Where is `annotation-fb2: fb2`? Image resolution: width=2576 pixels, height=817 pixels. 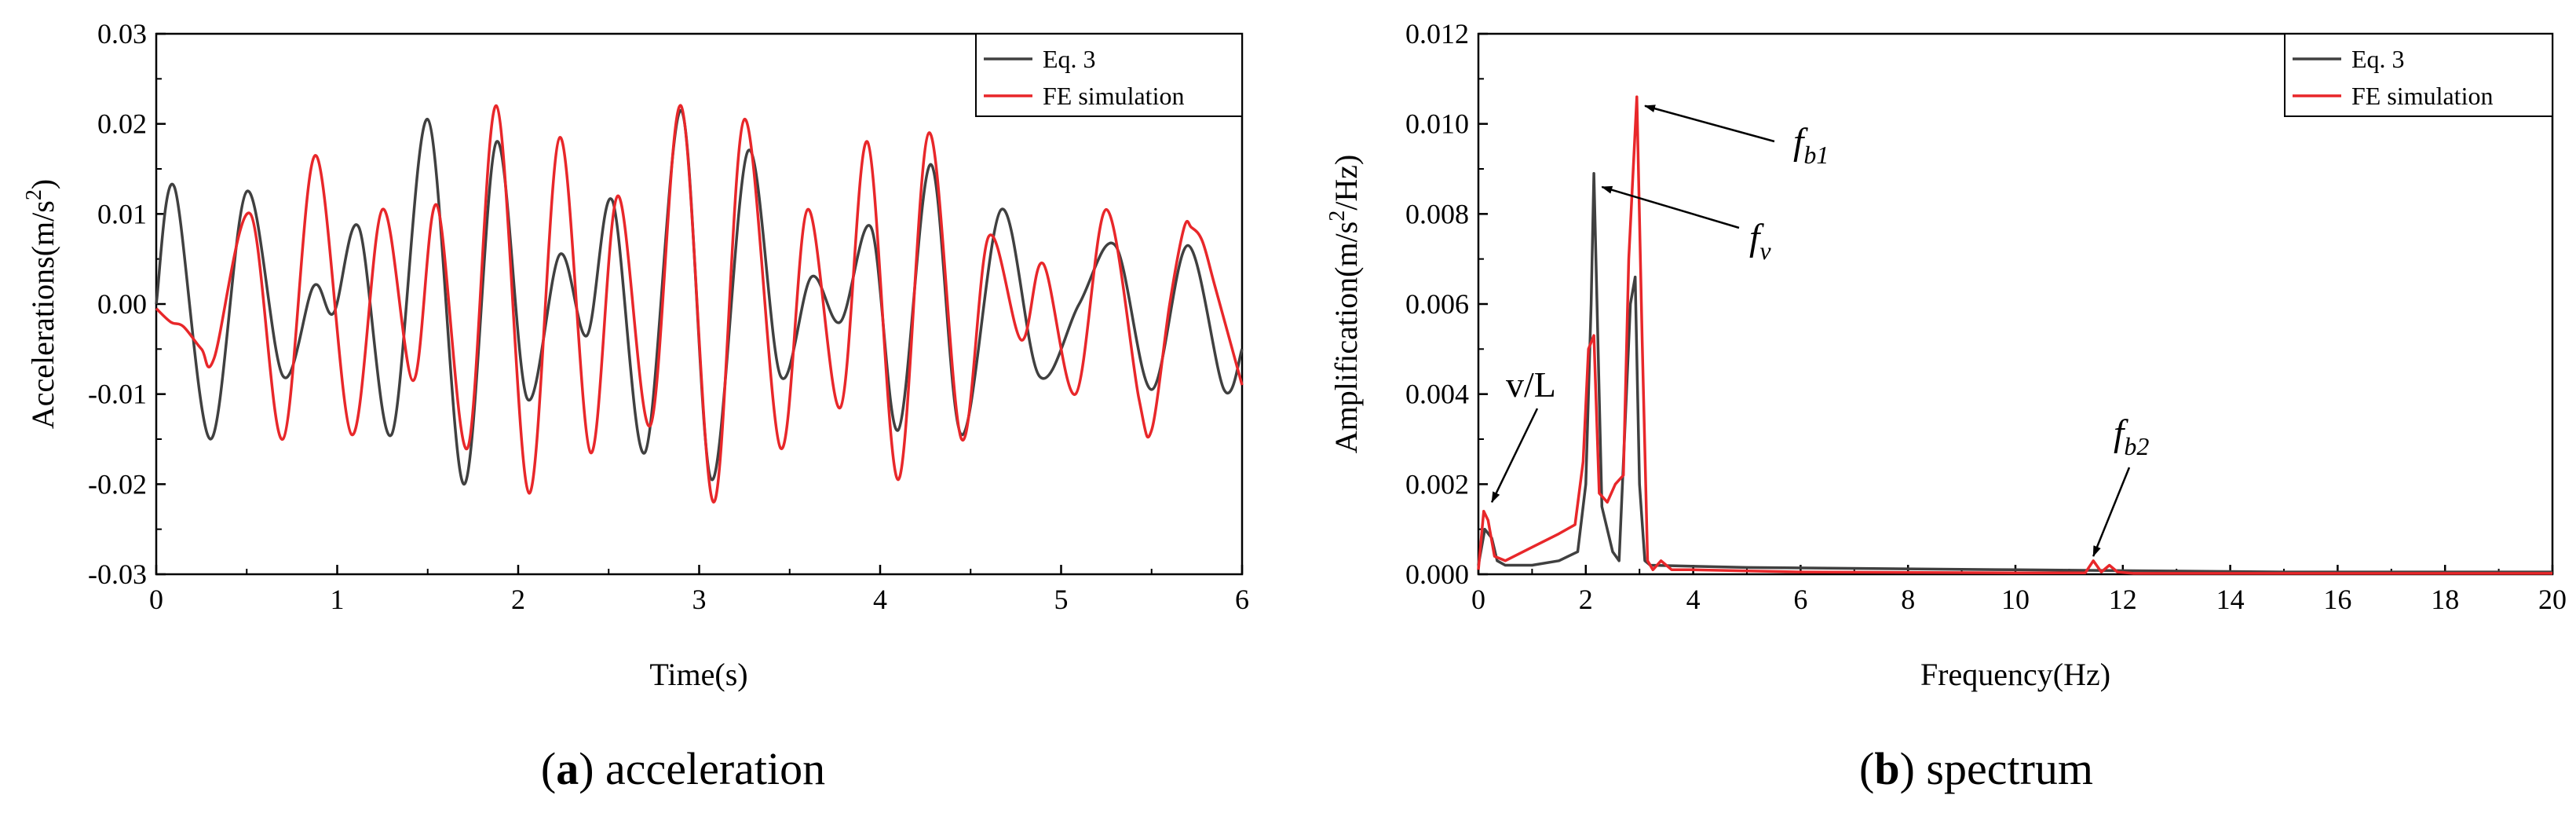 annotation-fb2: fb2 is located at coordinates (2131, 436).